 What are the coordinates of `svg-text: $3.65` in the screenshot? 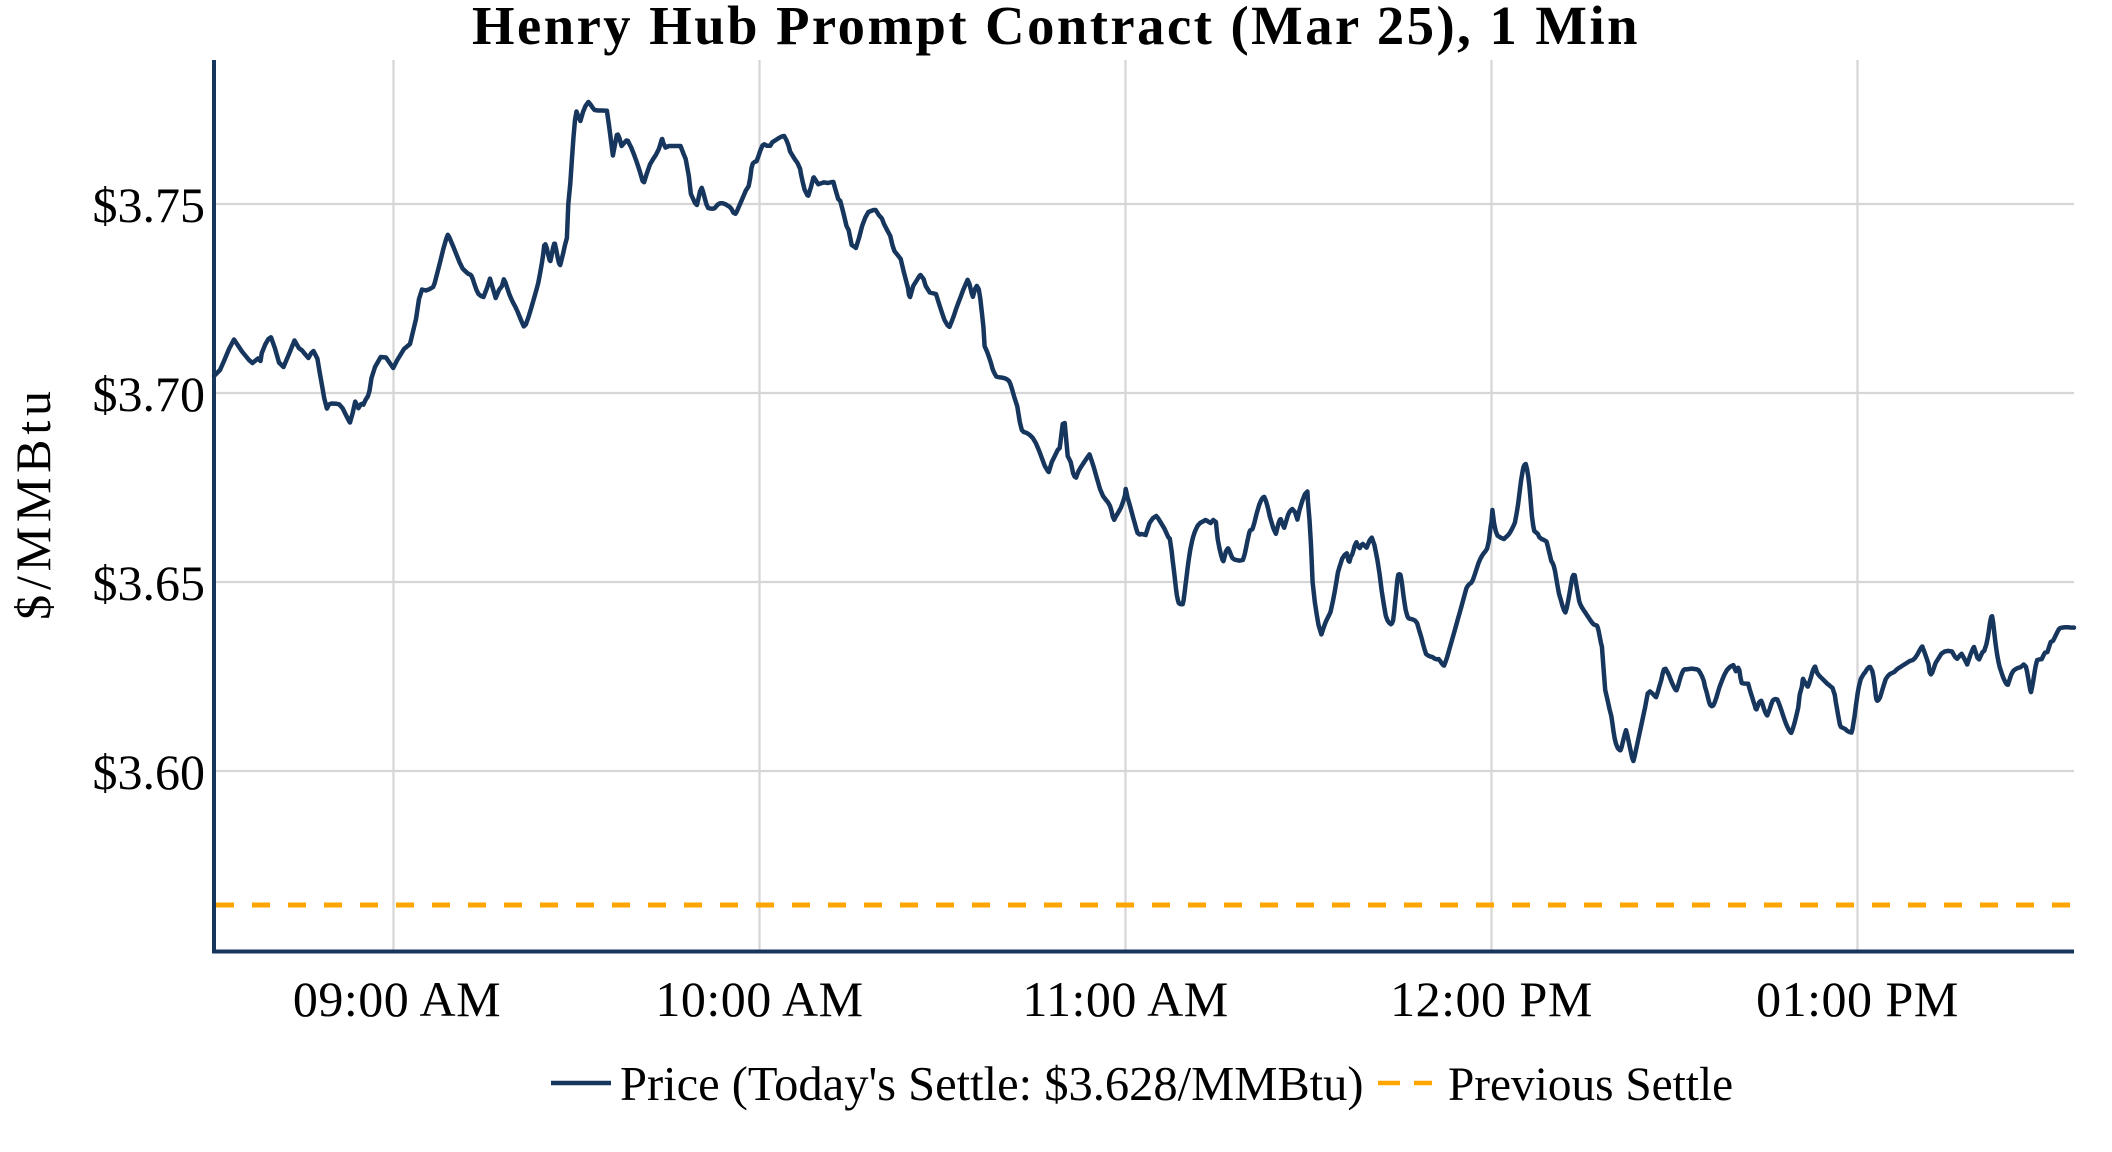 It's located at (149, 583).